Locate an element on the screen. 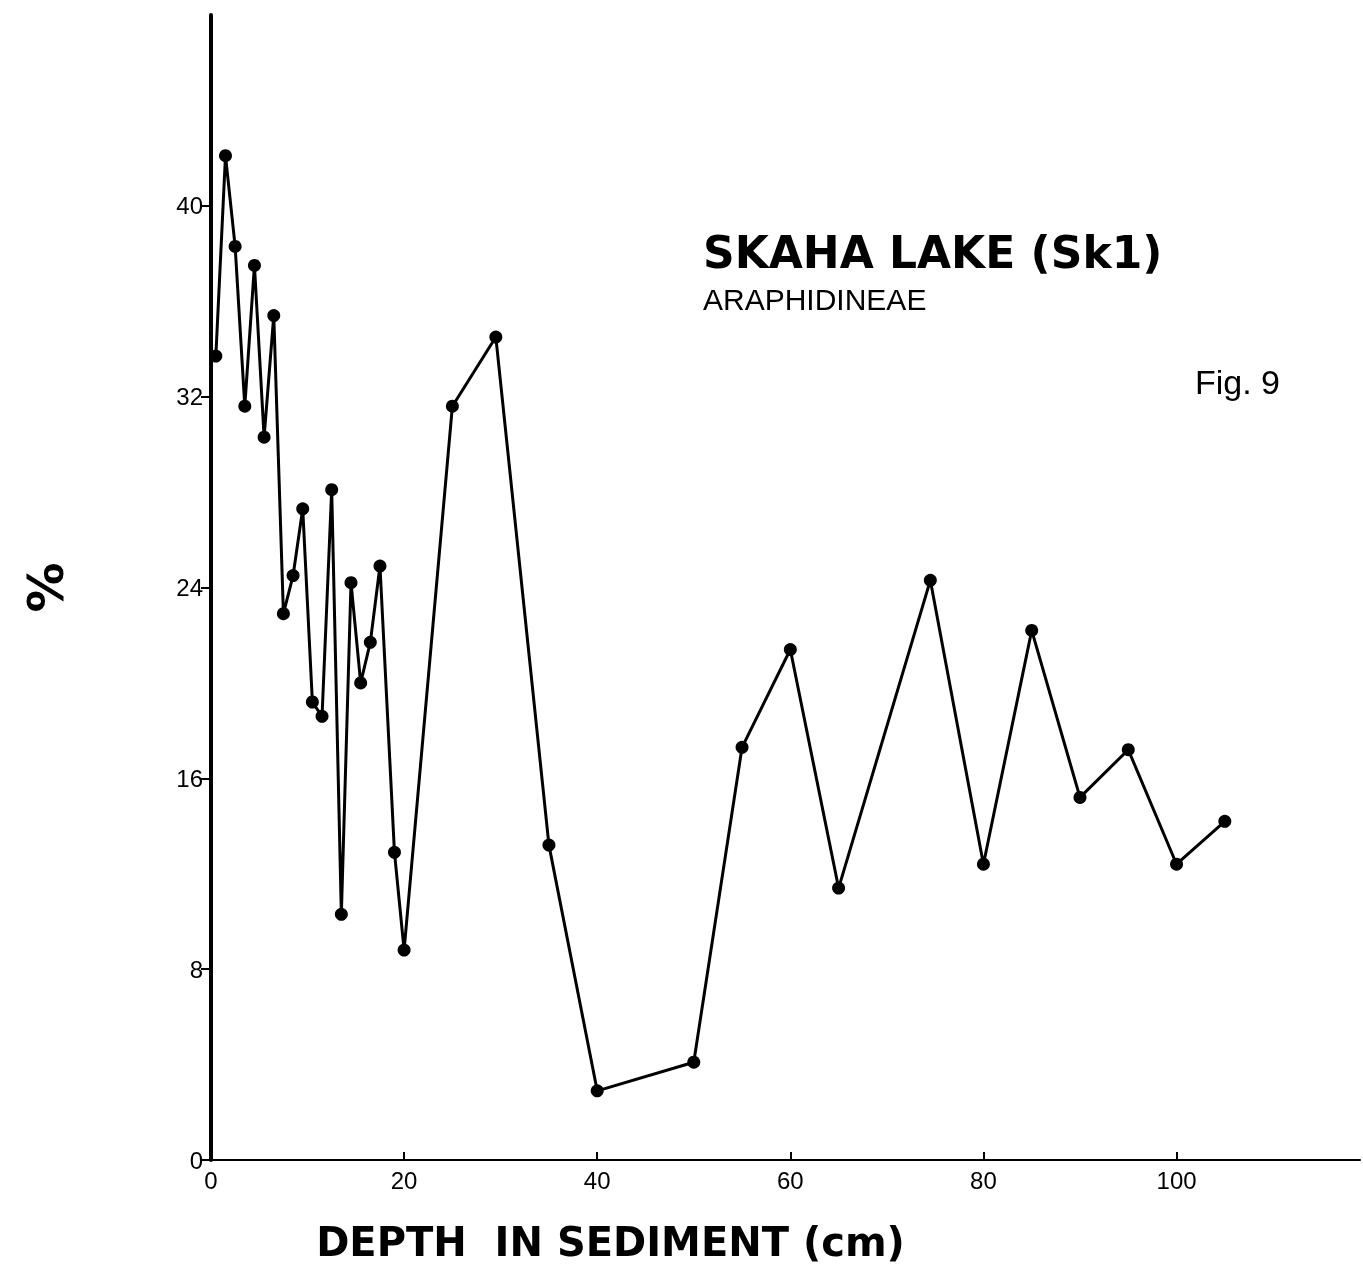 This screenshot has width=1363, height=1286. x-tick-label: 20 is located at coordinates (404, 1180).